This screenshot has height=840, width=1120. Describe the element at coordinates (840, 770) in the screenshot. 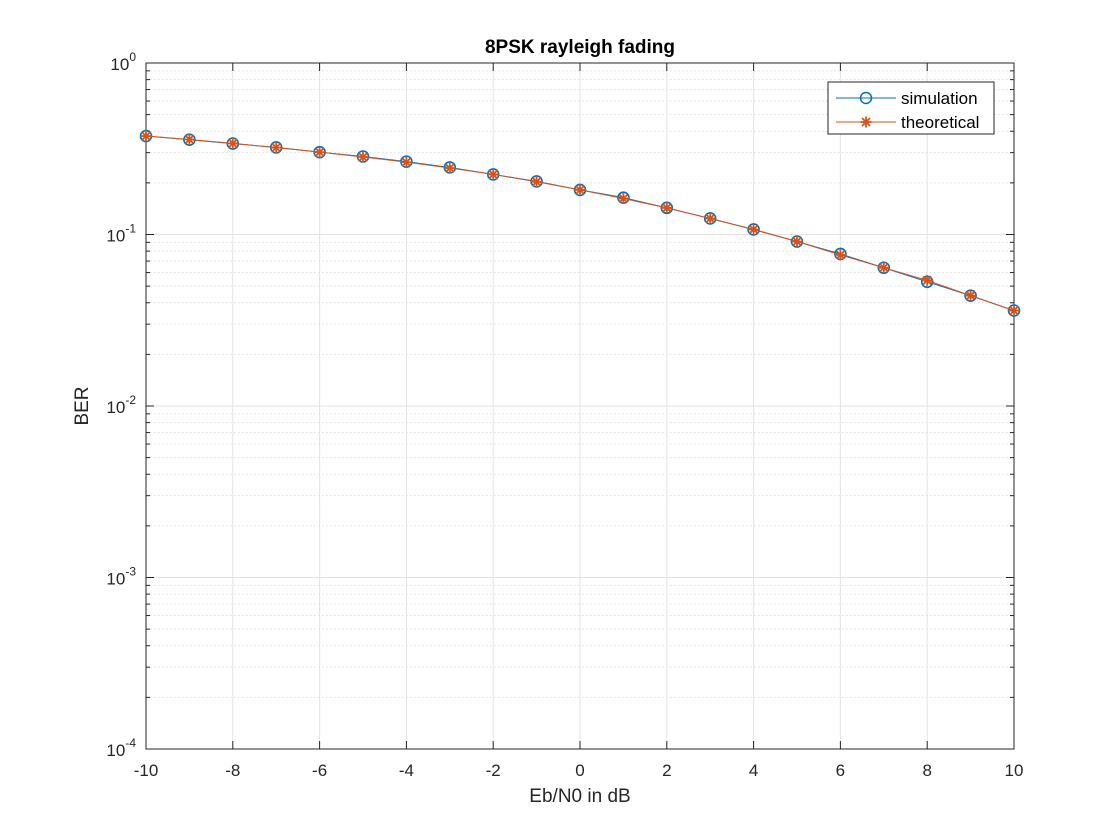

I see `x-tick-label: 6` at that location.